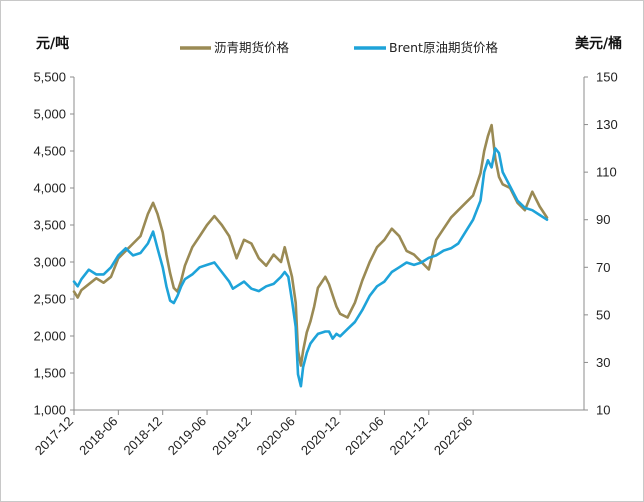 This screenshot has width=644, height=502. What do you see at coordinates (276, 436) in the screenshot?
I see `x-tick-label: 2020-06` at bounding box center [276, 436].